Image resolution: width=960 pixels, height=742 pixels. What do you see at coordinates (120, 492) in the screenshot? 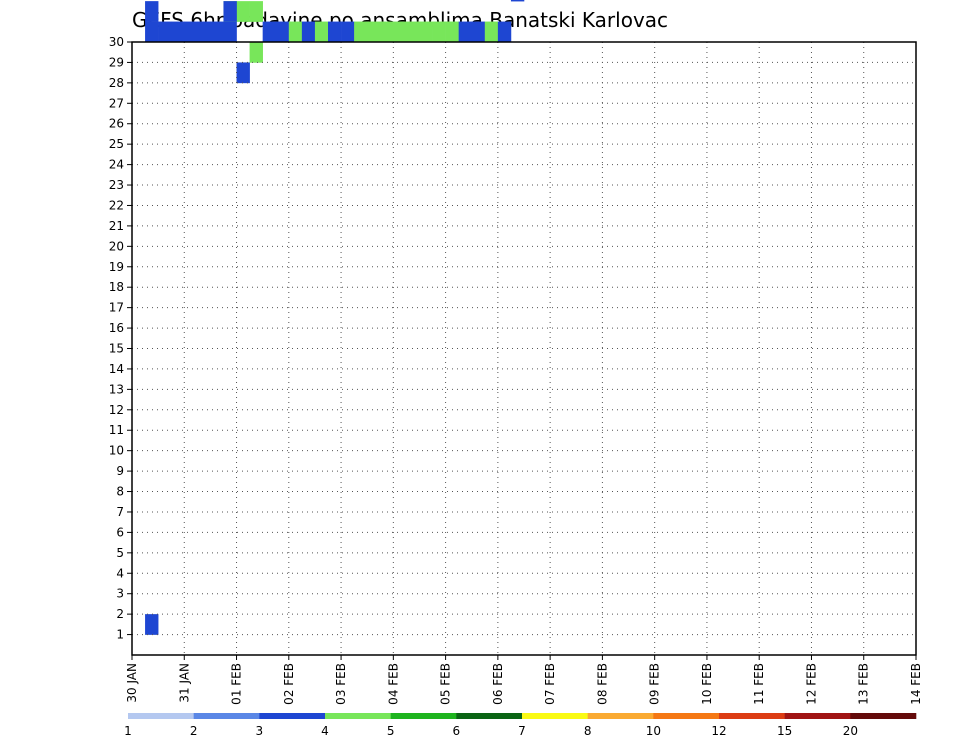
I see `y-tick-label: 8` at bounding box center [120, 492].